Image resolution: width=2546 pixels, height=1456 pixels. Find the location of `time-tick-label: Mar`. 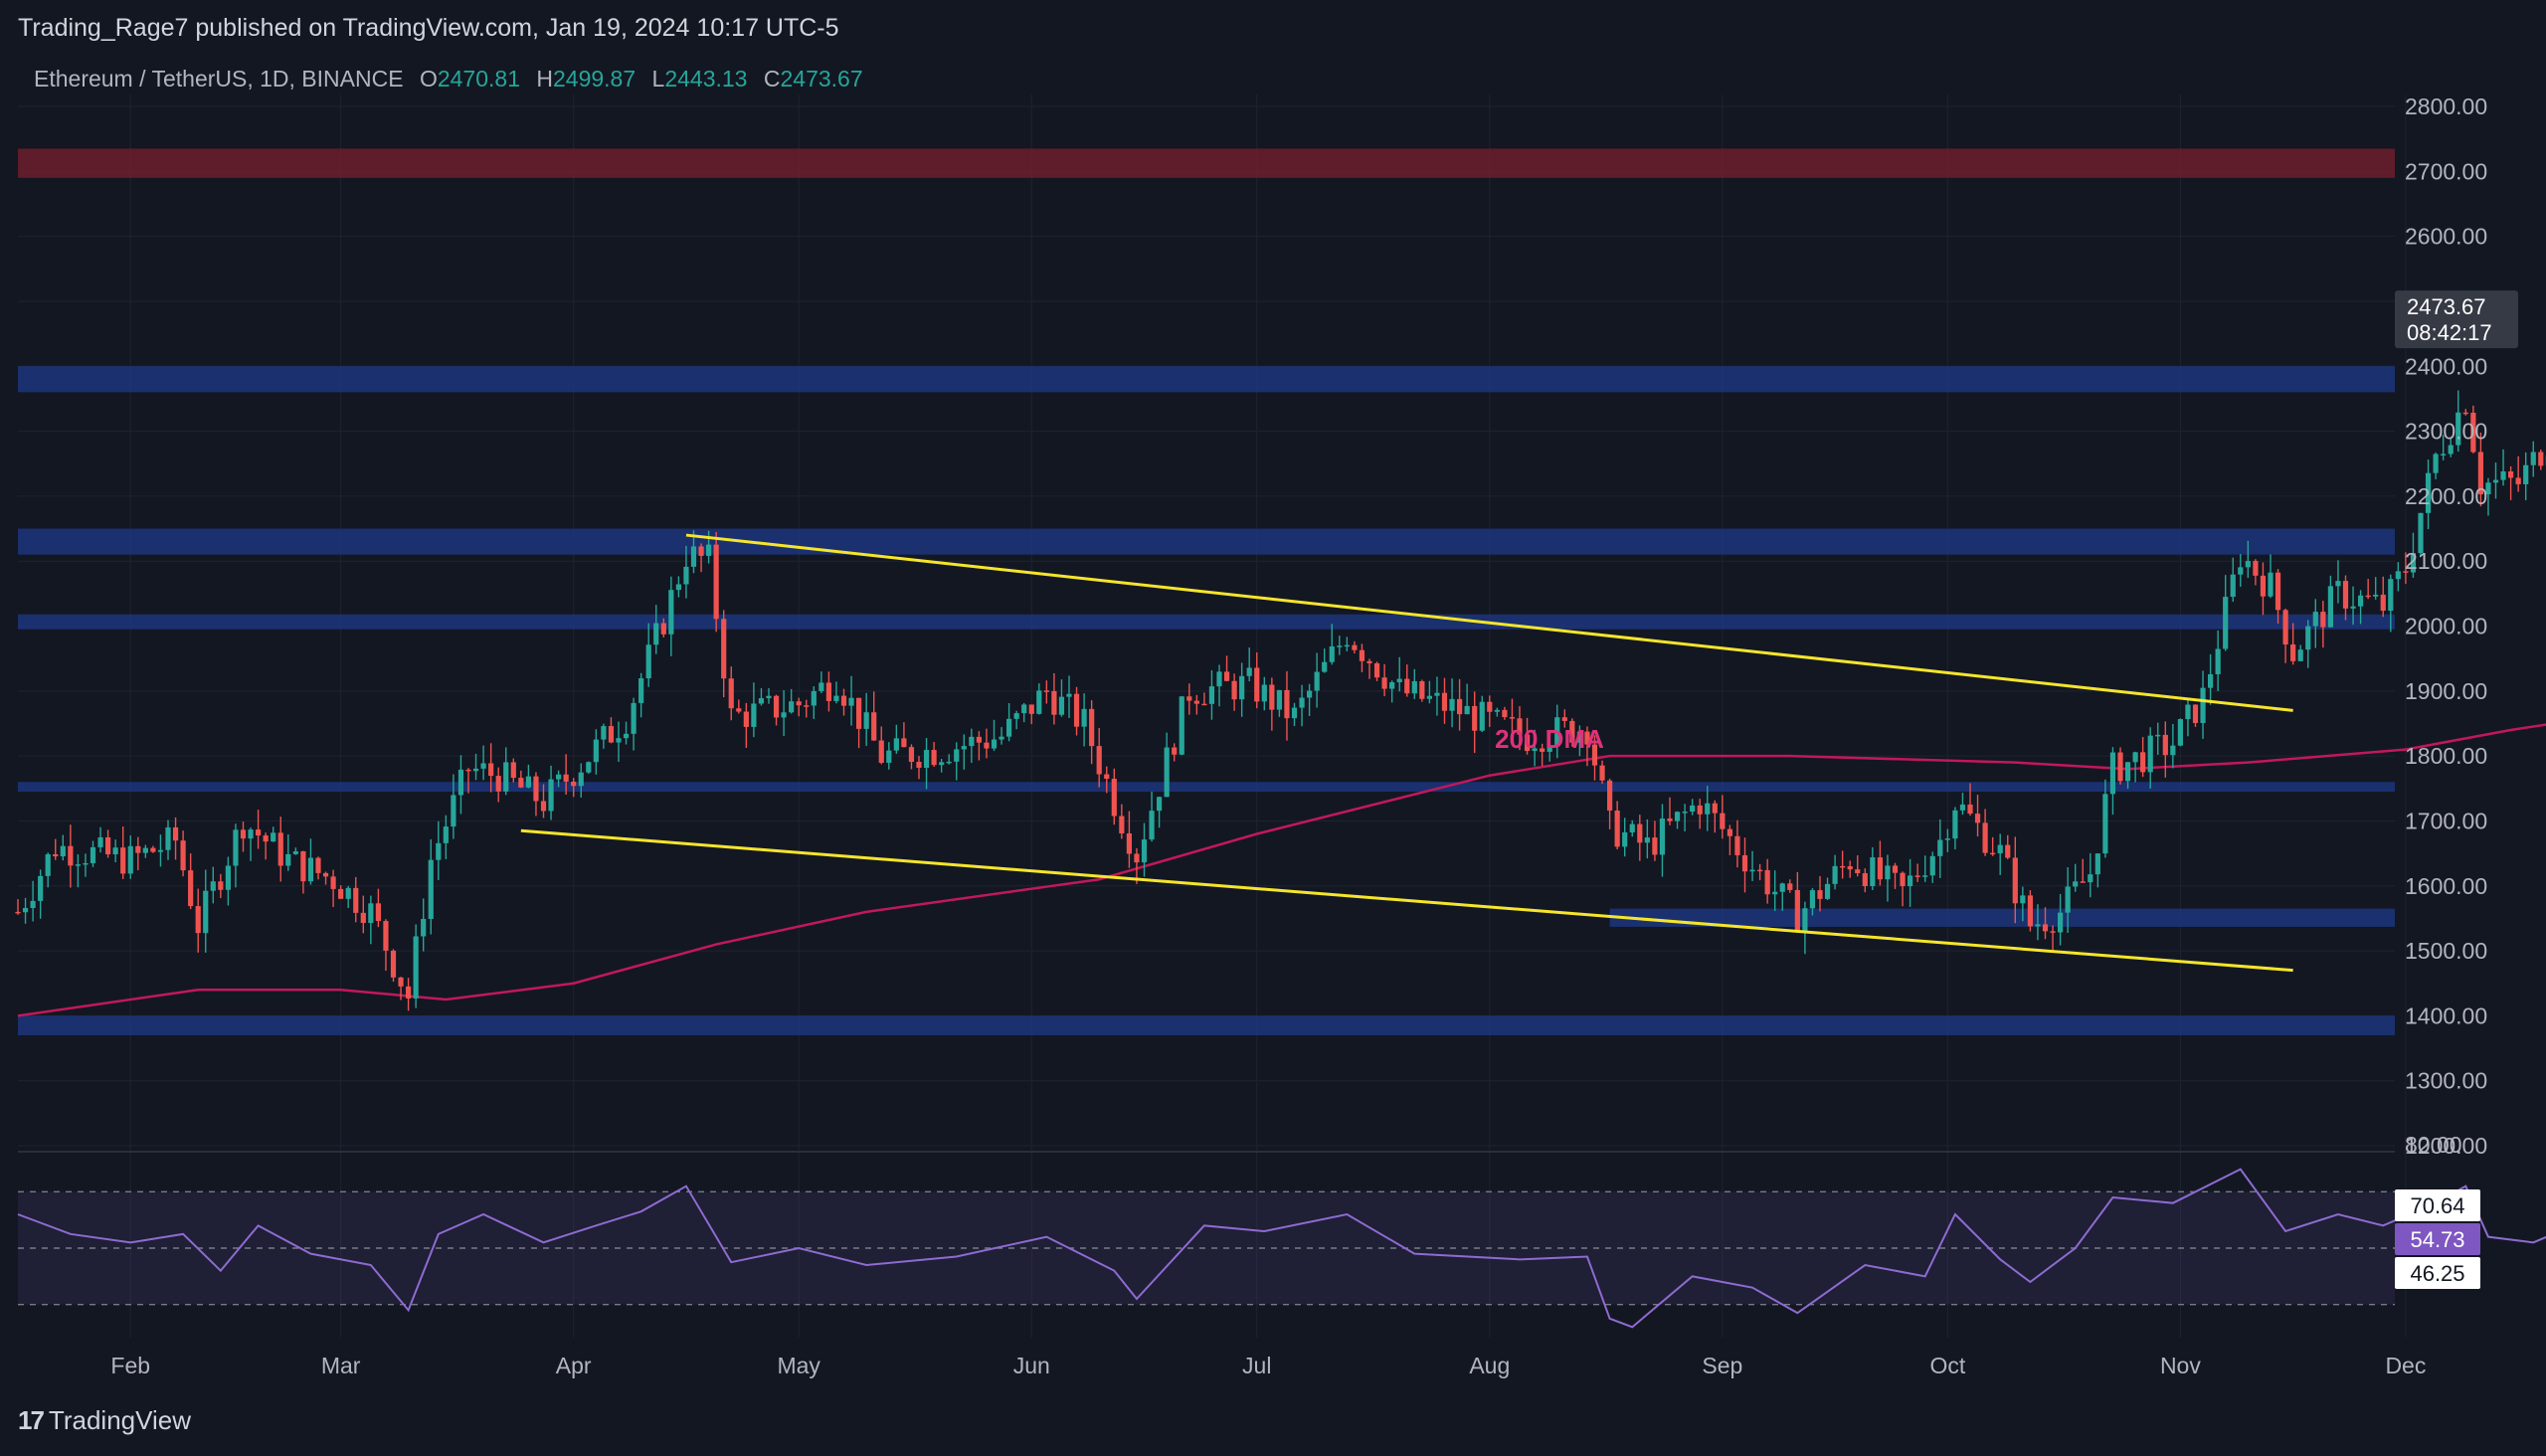

time-tick-label: Mar is located at coordinates (341, 1365).